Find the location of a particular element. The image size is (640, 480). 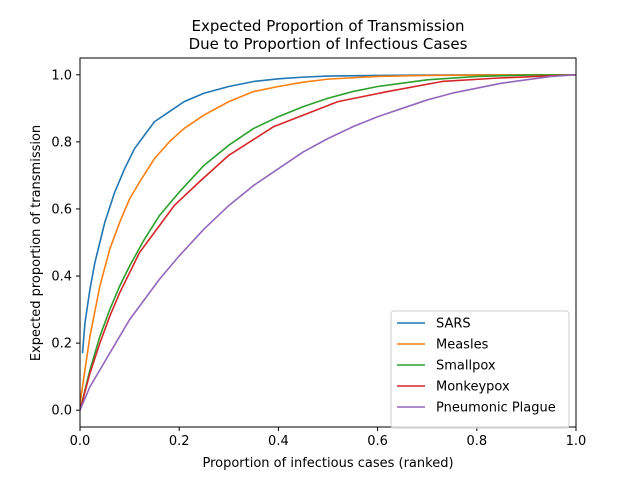

legend-label-monkeypox: Monkeypox is located at coordinates (473, 387).